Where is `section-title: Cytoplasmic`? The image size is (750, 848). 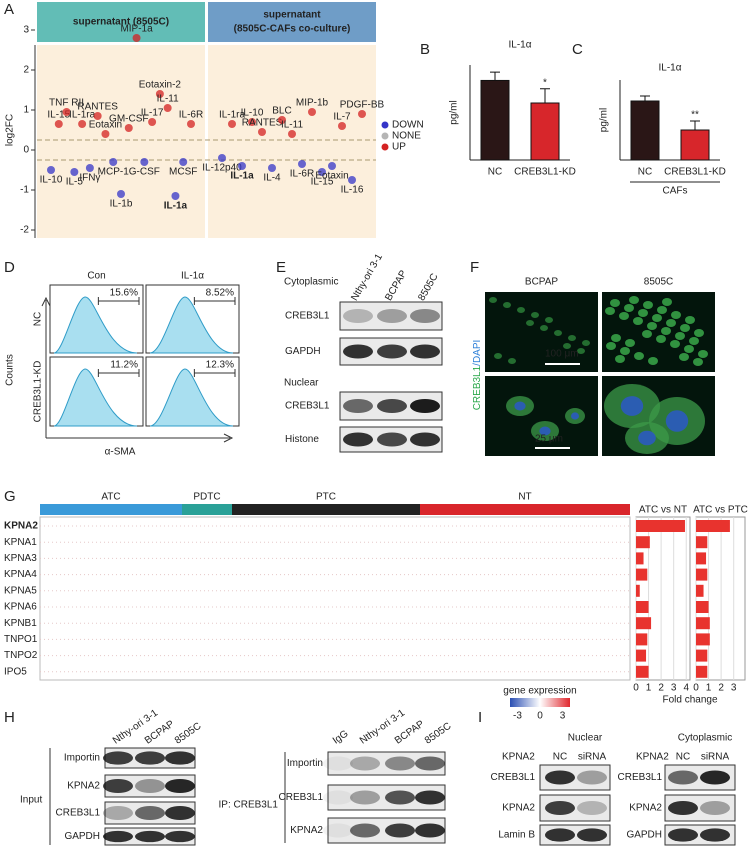 section-title: Cytoplasmic is located at coordinates (311, 282).